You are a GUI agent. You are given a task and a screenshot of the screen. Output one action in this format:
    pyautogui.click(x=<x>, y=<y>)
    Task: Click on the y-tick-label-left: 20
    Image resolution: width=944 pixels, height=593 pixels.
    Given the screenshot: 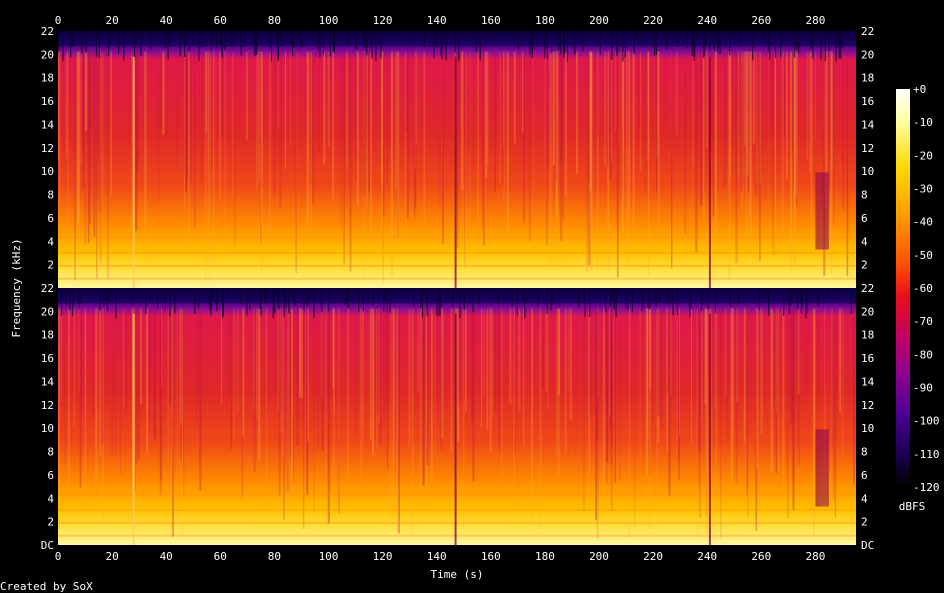 What is the action you would take?
    pyautogui.click(x=47, y=311)
    